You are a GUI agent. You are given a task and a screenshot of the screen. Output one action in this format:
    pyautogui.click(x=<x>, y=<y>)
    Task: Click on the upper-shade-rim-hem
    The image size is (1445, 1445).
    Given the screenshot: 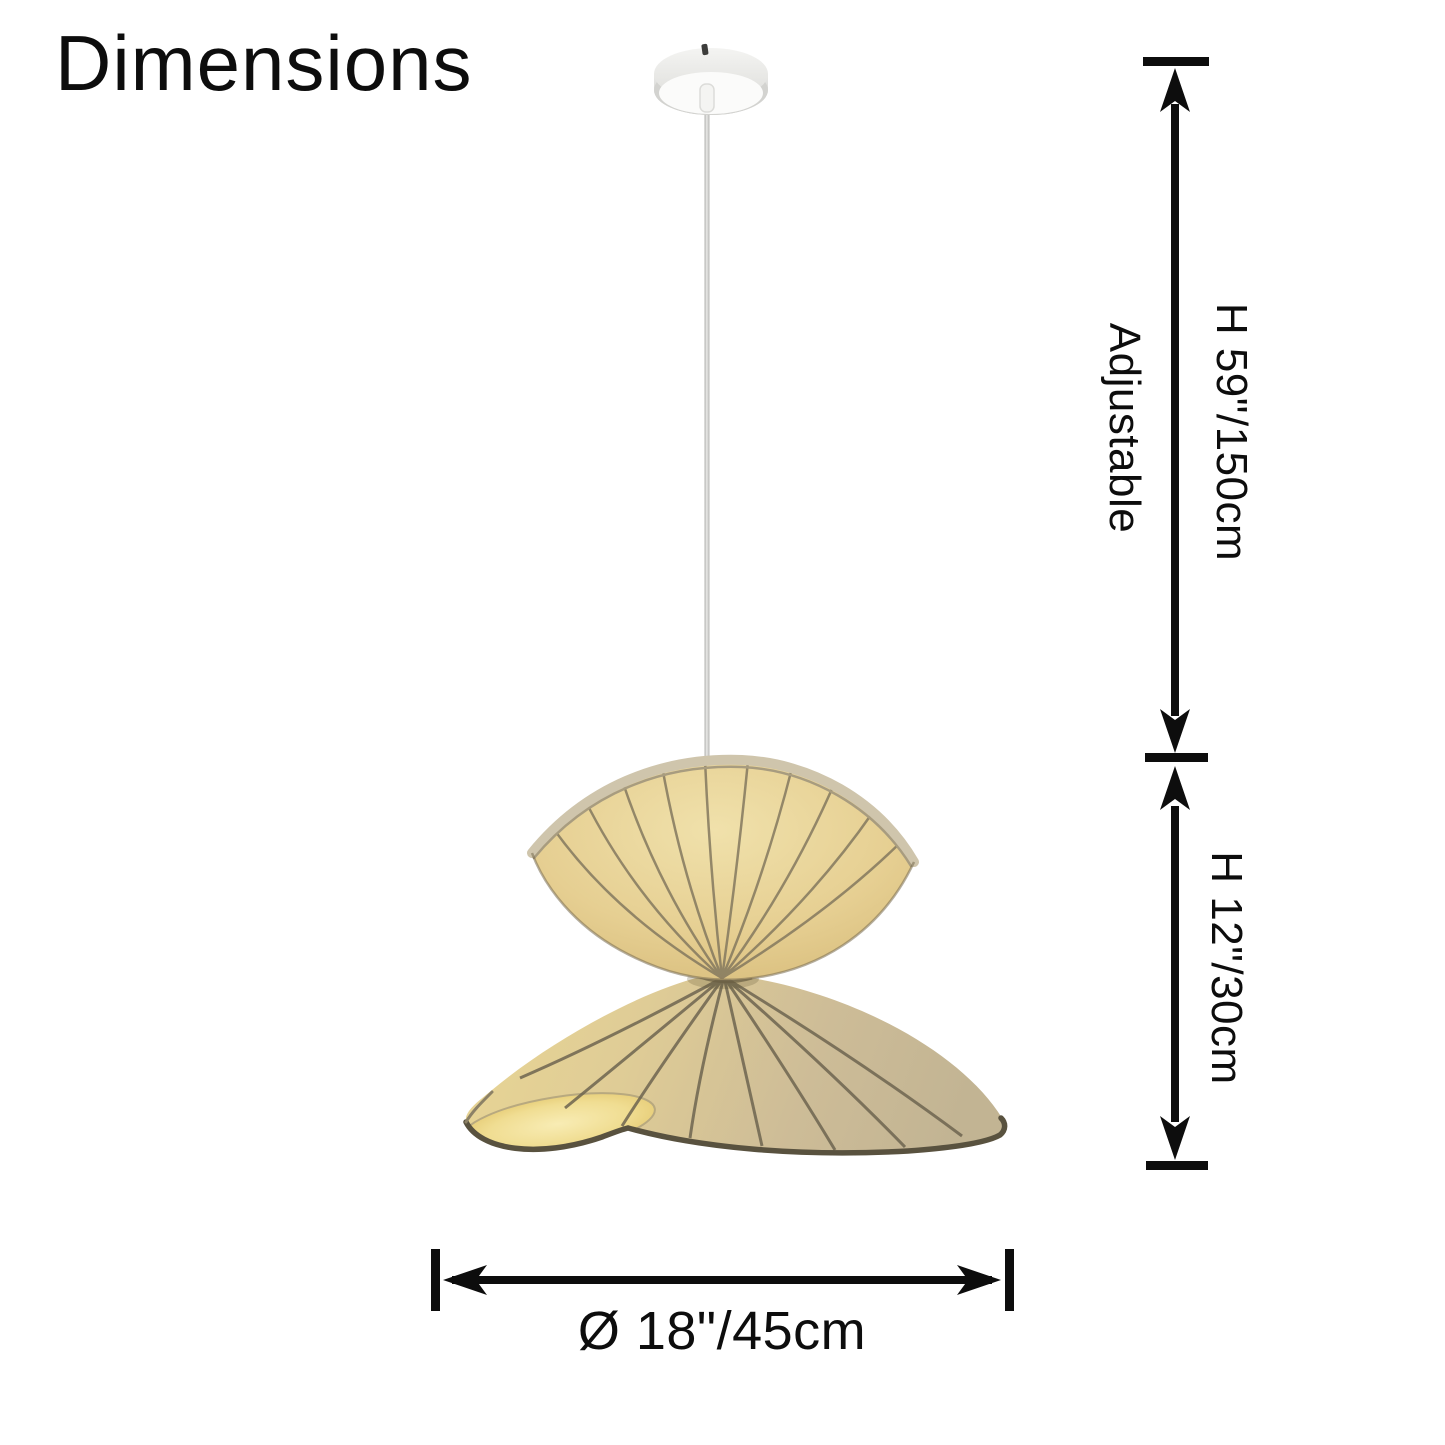 What is the action you would take?
    pyautogui.click(x=723, y=810)
    